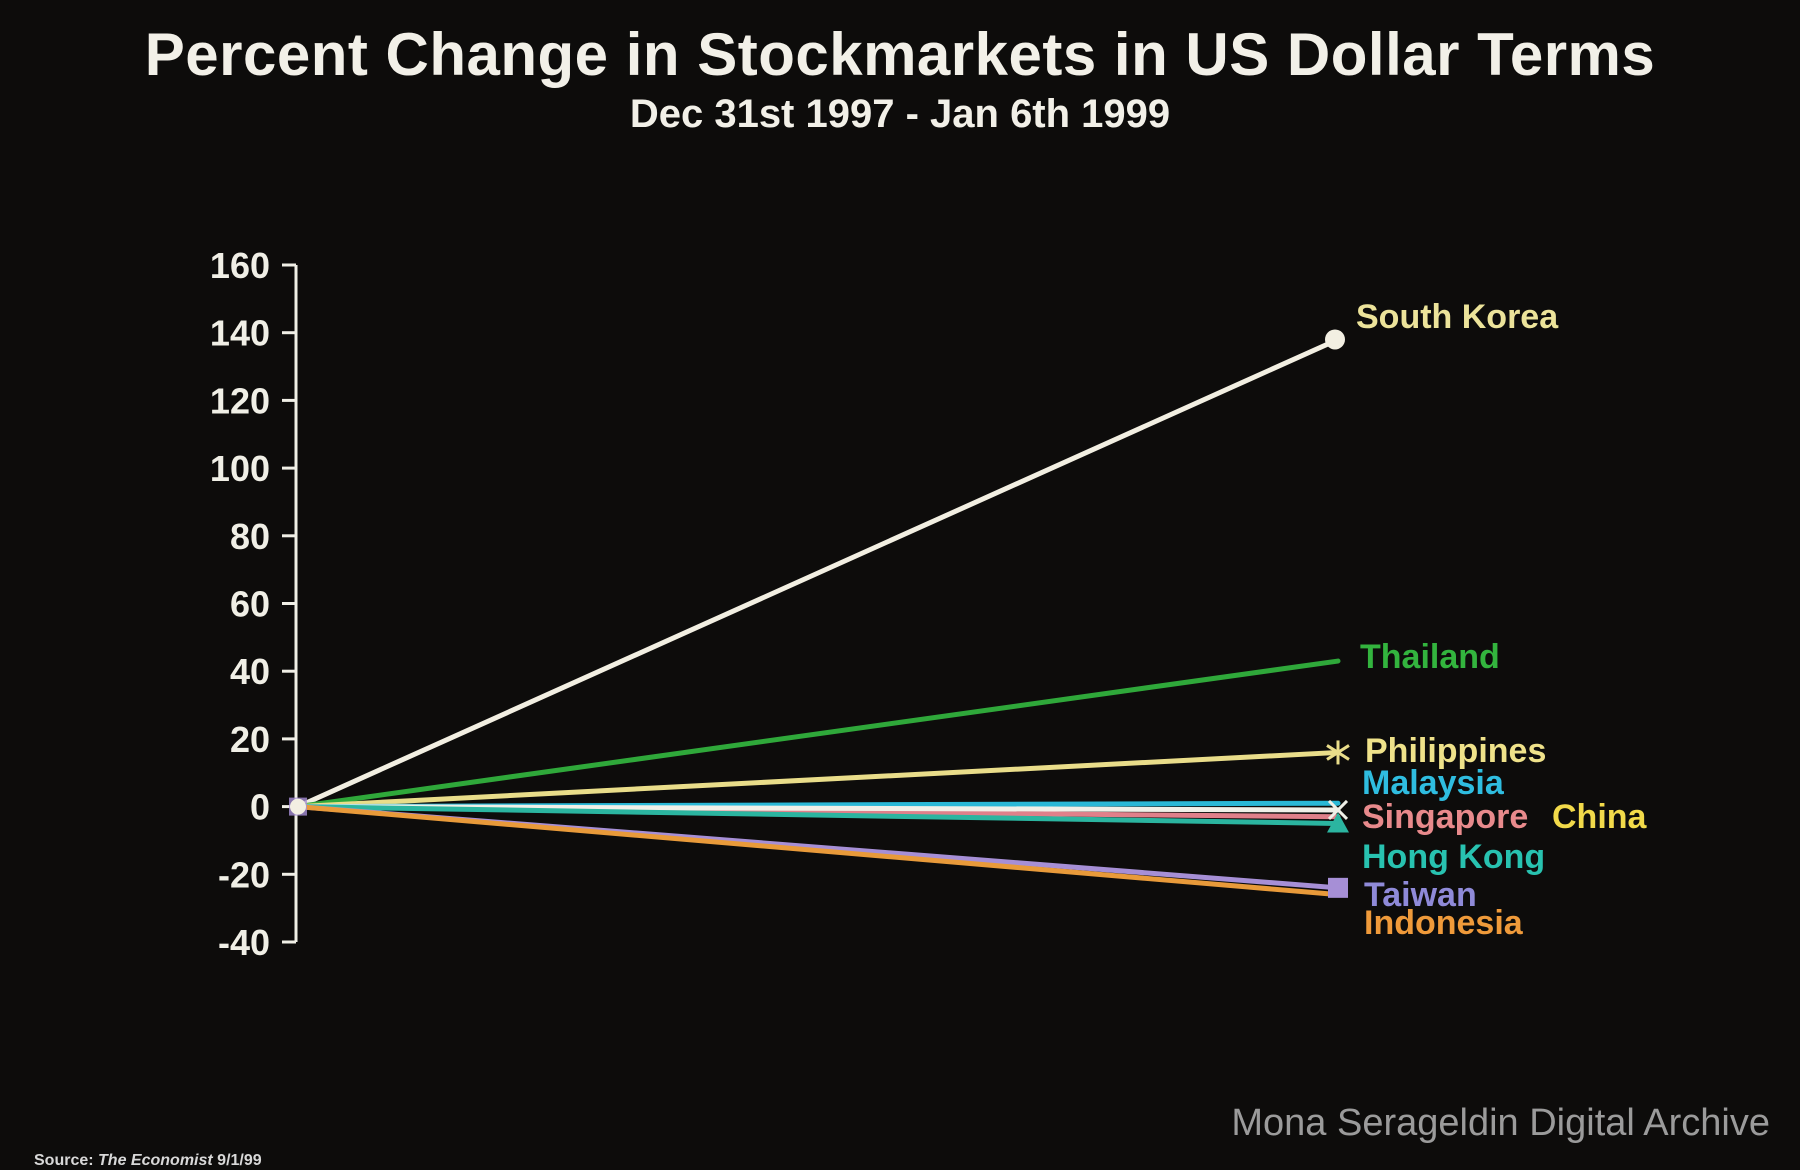  What do you see at coordinates (244, 942) in the screenshot?
I see `y-tick-label: -40` at bounding box center [244, 942].